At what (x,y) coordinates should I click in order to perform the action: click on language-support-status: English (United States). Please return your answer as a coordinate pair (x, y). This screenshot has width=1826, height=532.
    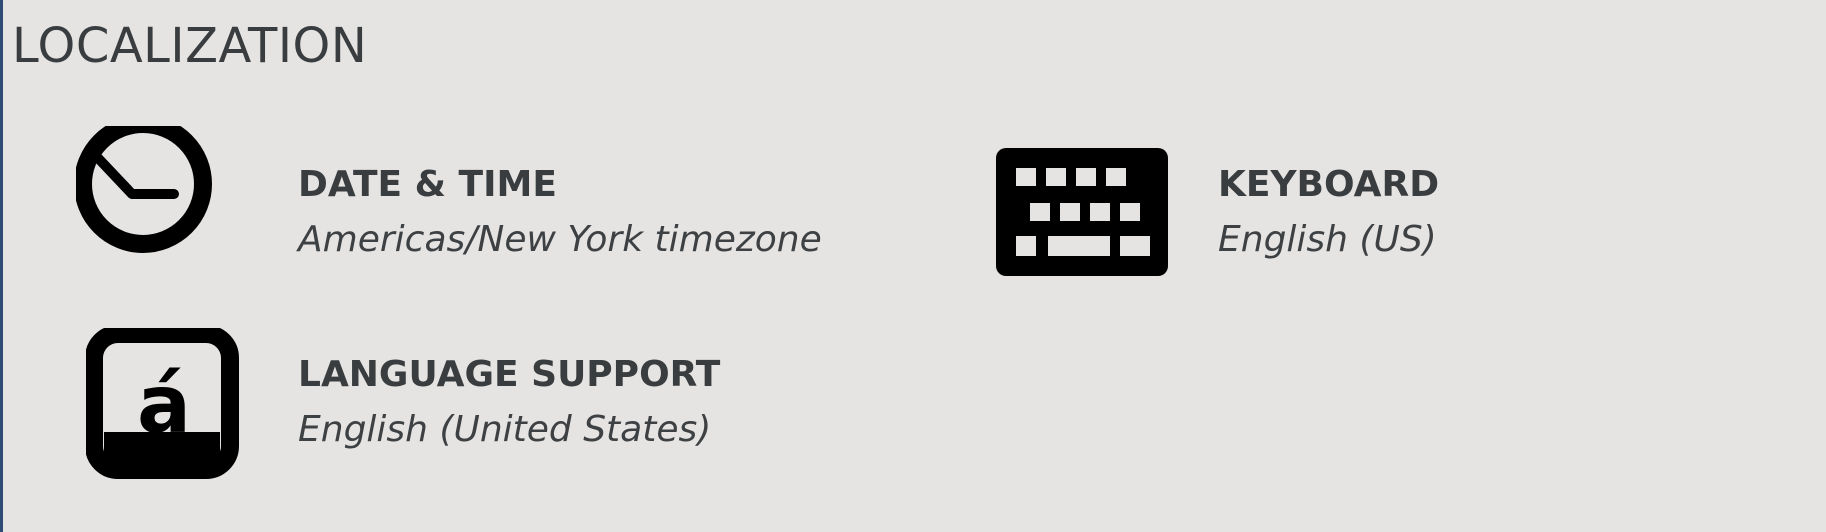
    Looking at the image, I should click on (505, 429).